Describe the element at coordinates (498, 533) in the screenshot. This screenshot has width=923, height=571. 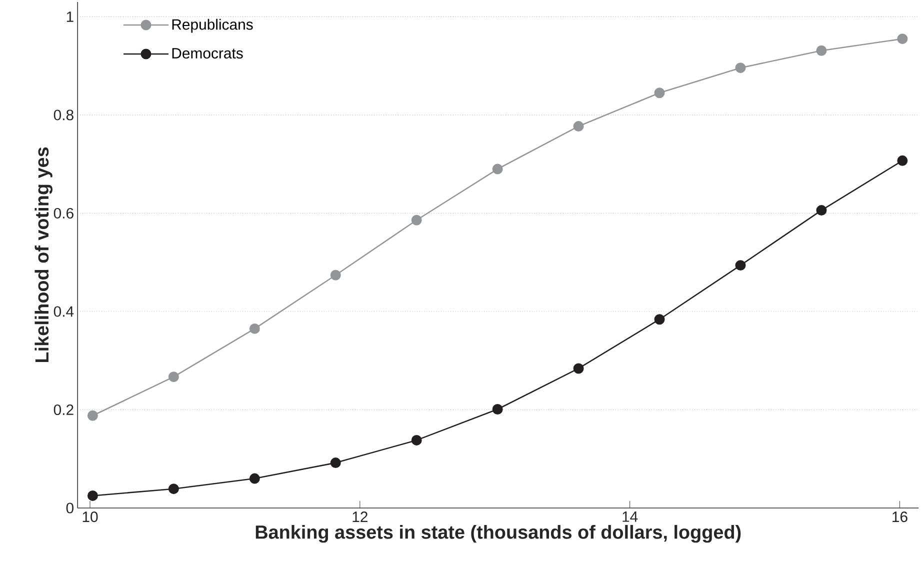
I see `x-axis-title: Banking assets in state (thousands of dollars, logged)` at that location.